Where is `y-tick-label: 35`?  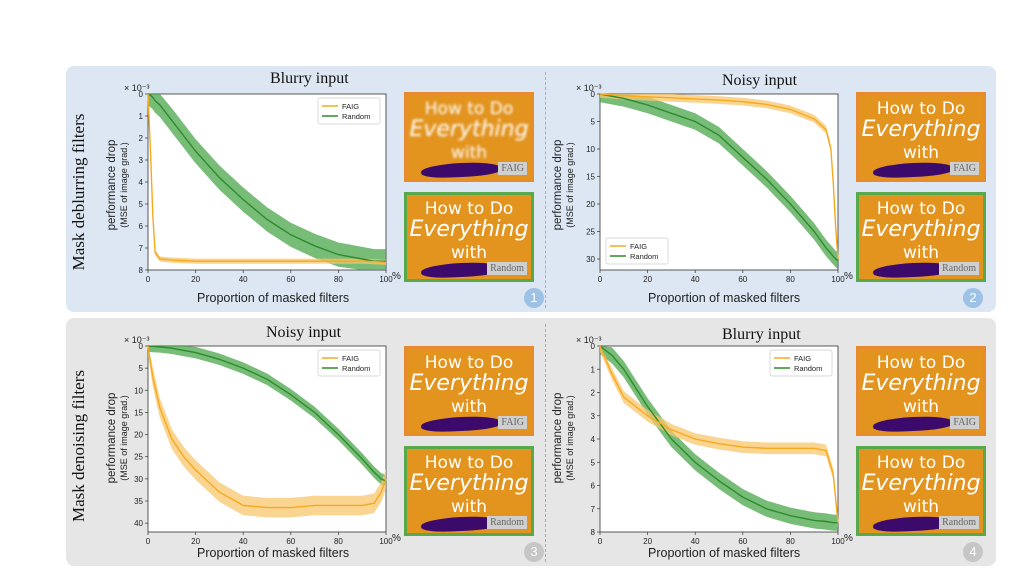 y-tick-label: 35 is located at coordinates (138, 501).